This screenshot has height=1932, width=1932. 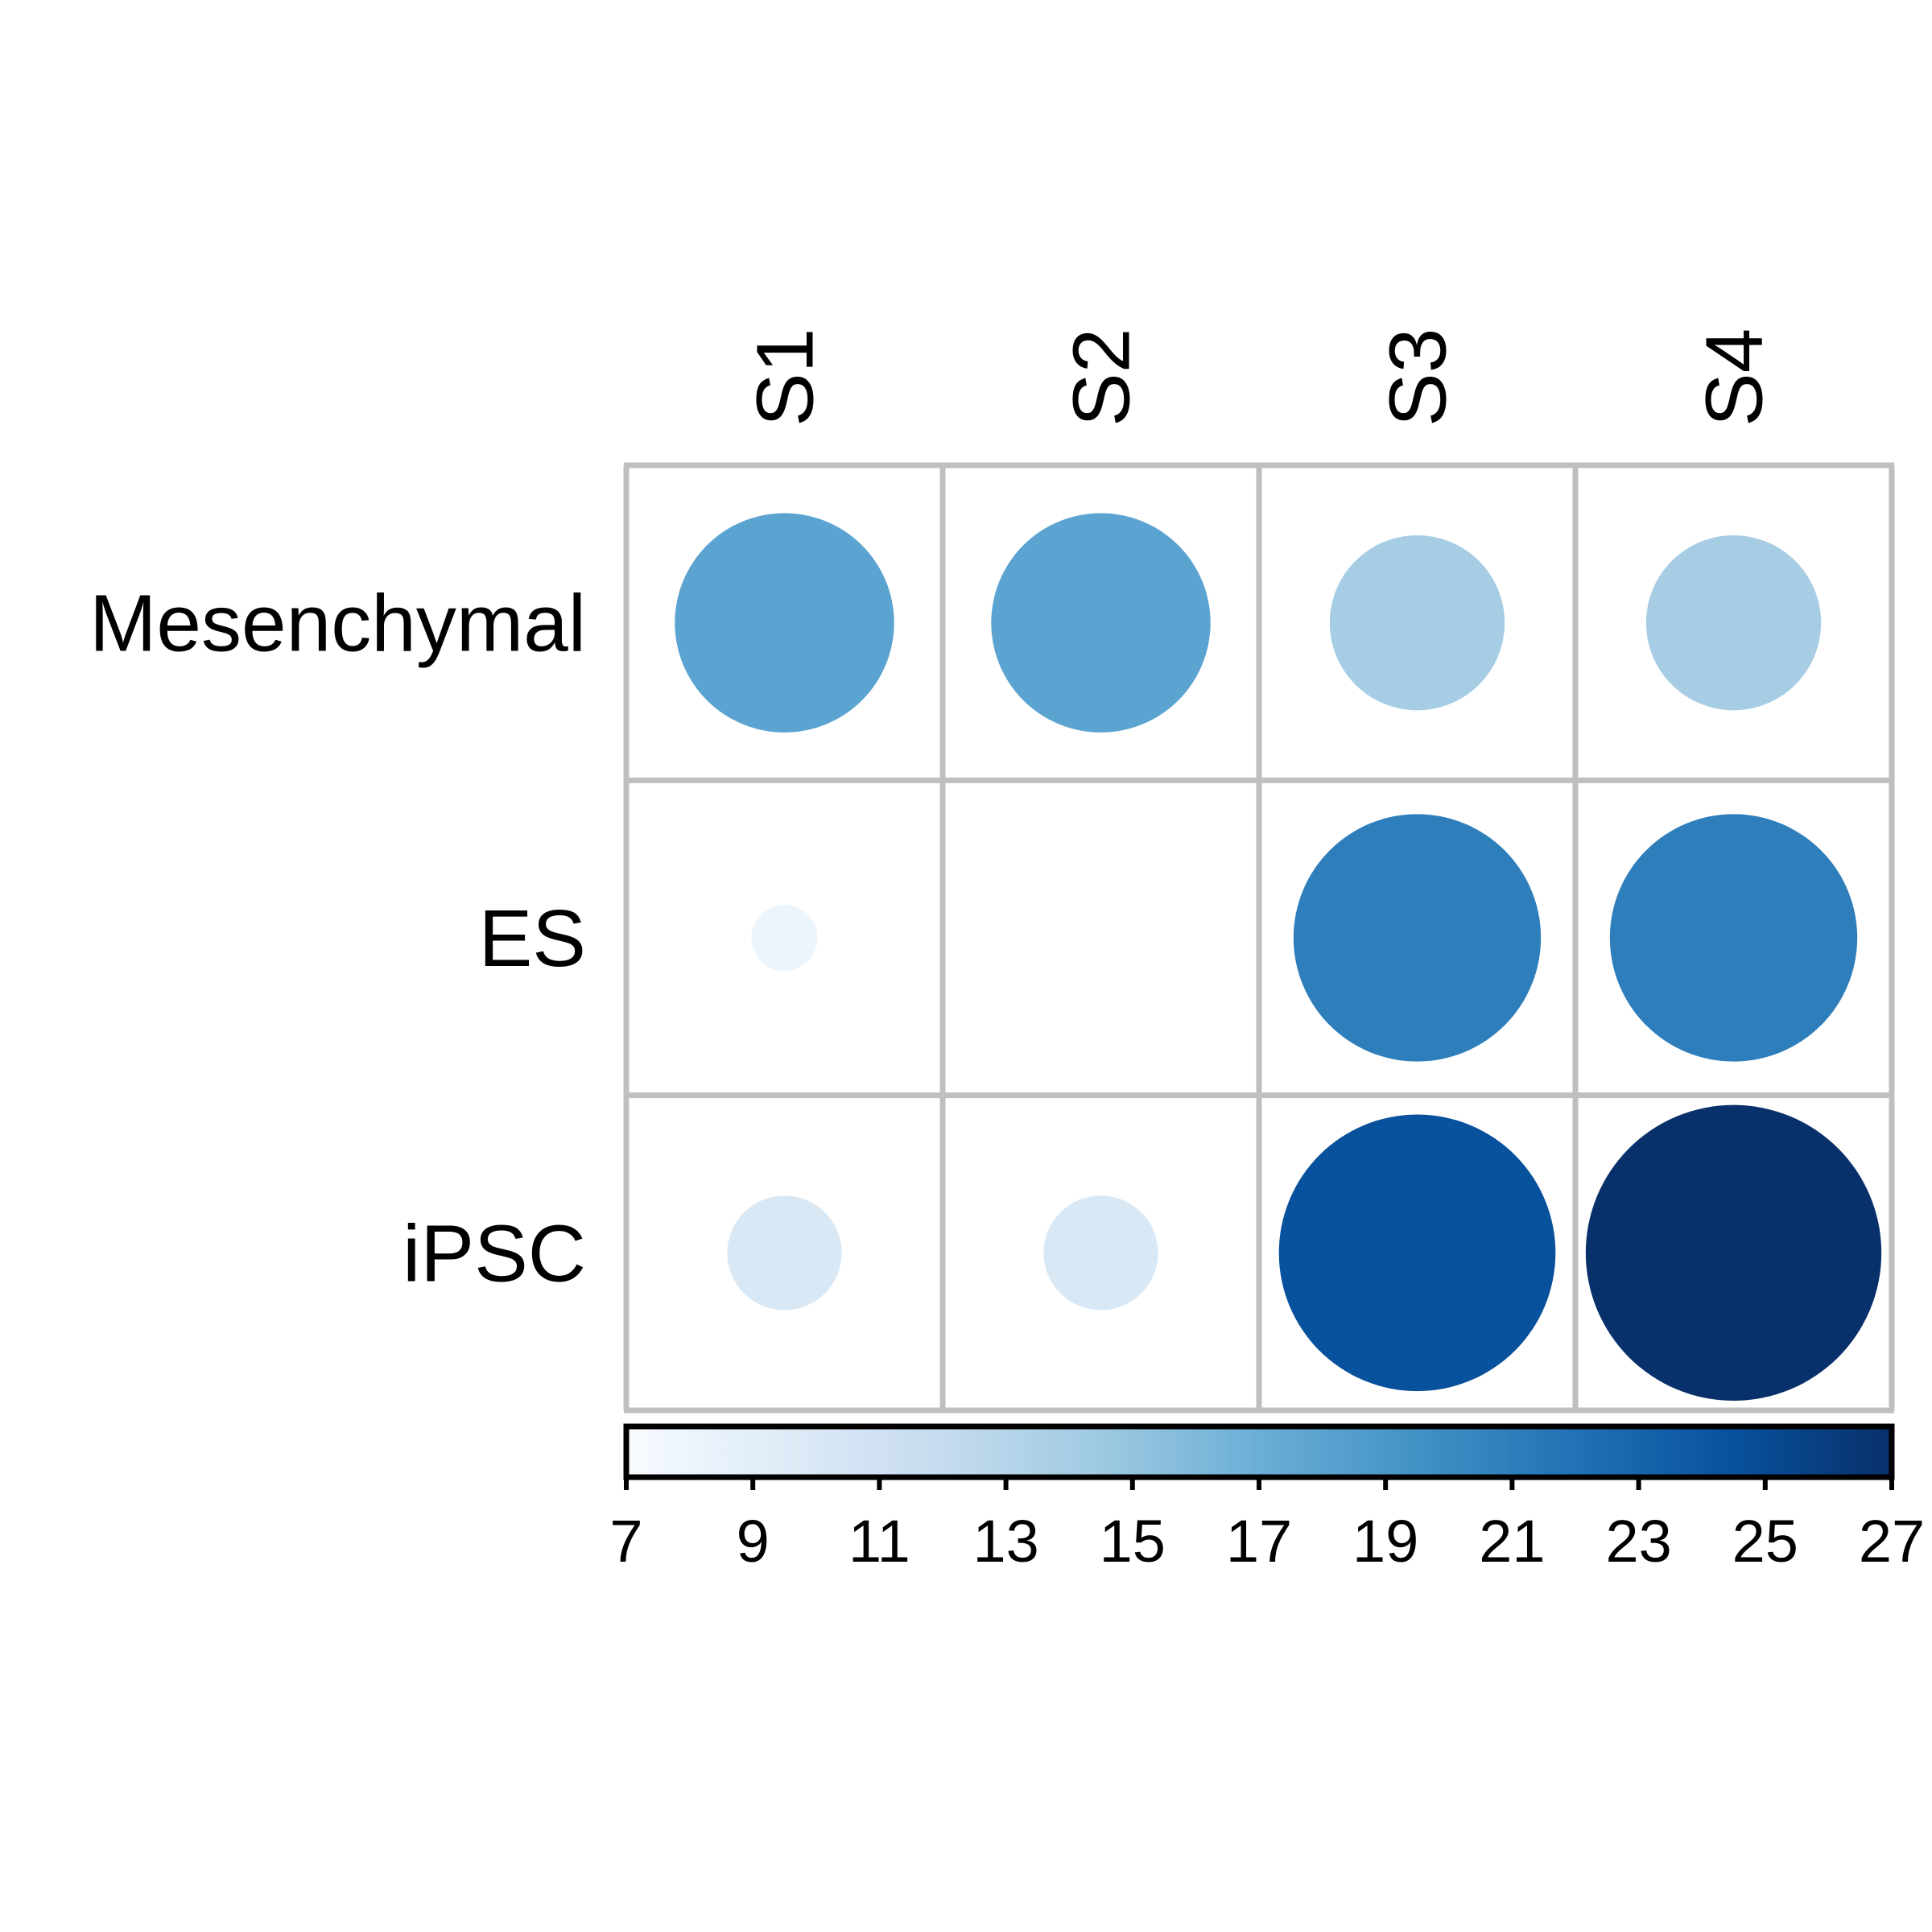 What do you see at coordinates (1735, 377) in the screenshot?
I see `column-label-s4: S4` at bounding box center [1735, 377].